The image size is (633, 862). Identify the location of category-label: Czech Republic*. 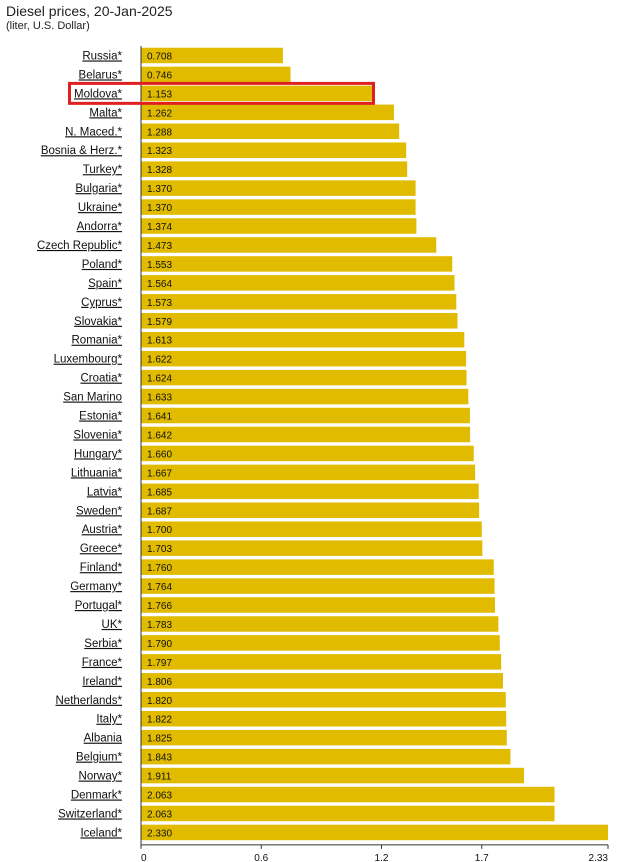
(80, 246).